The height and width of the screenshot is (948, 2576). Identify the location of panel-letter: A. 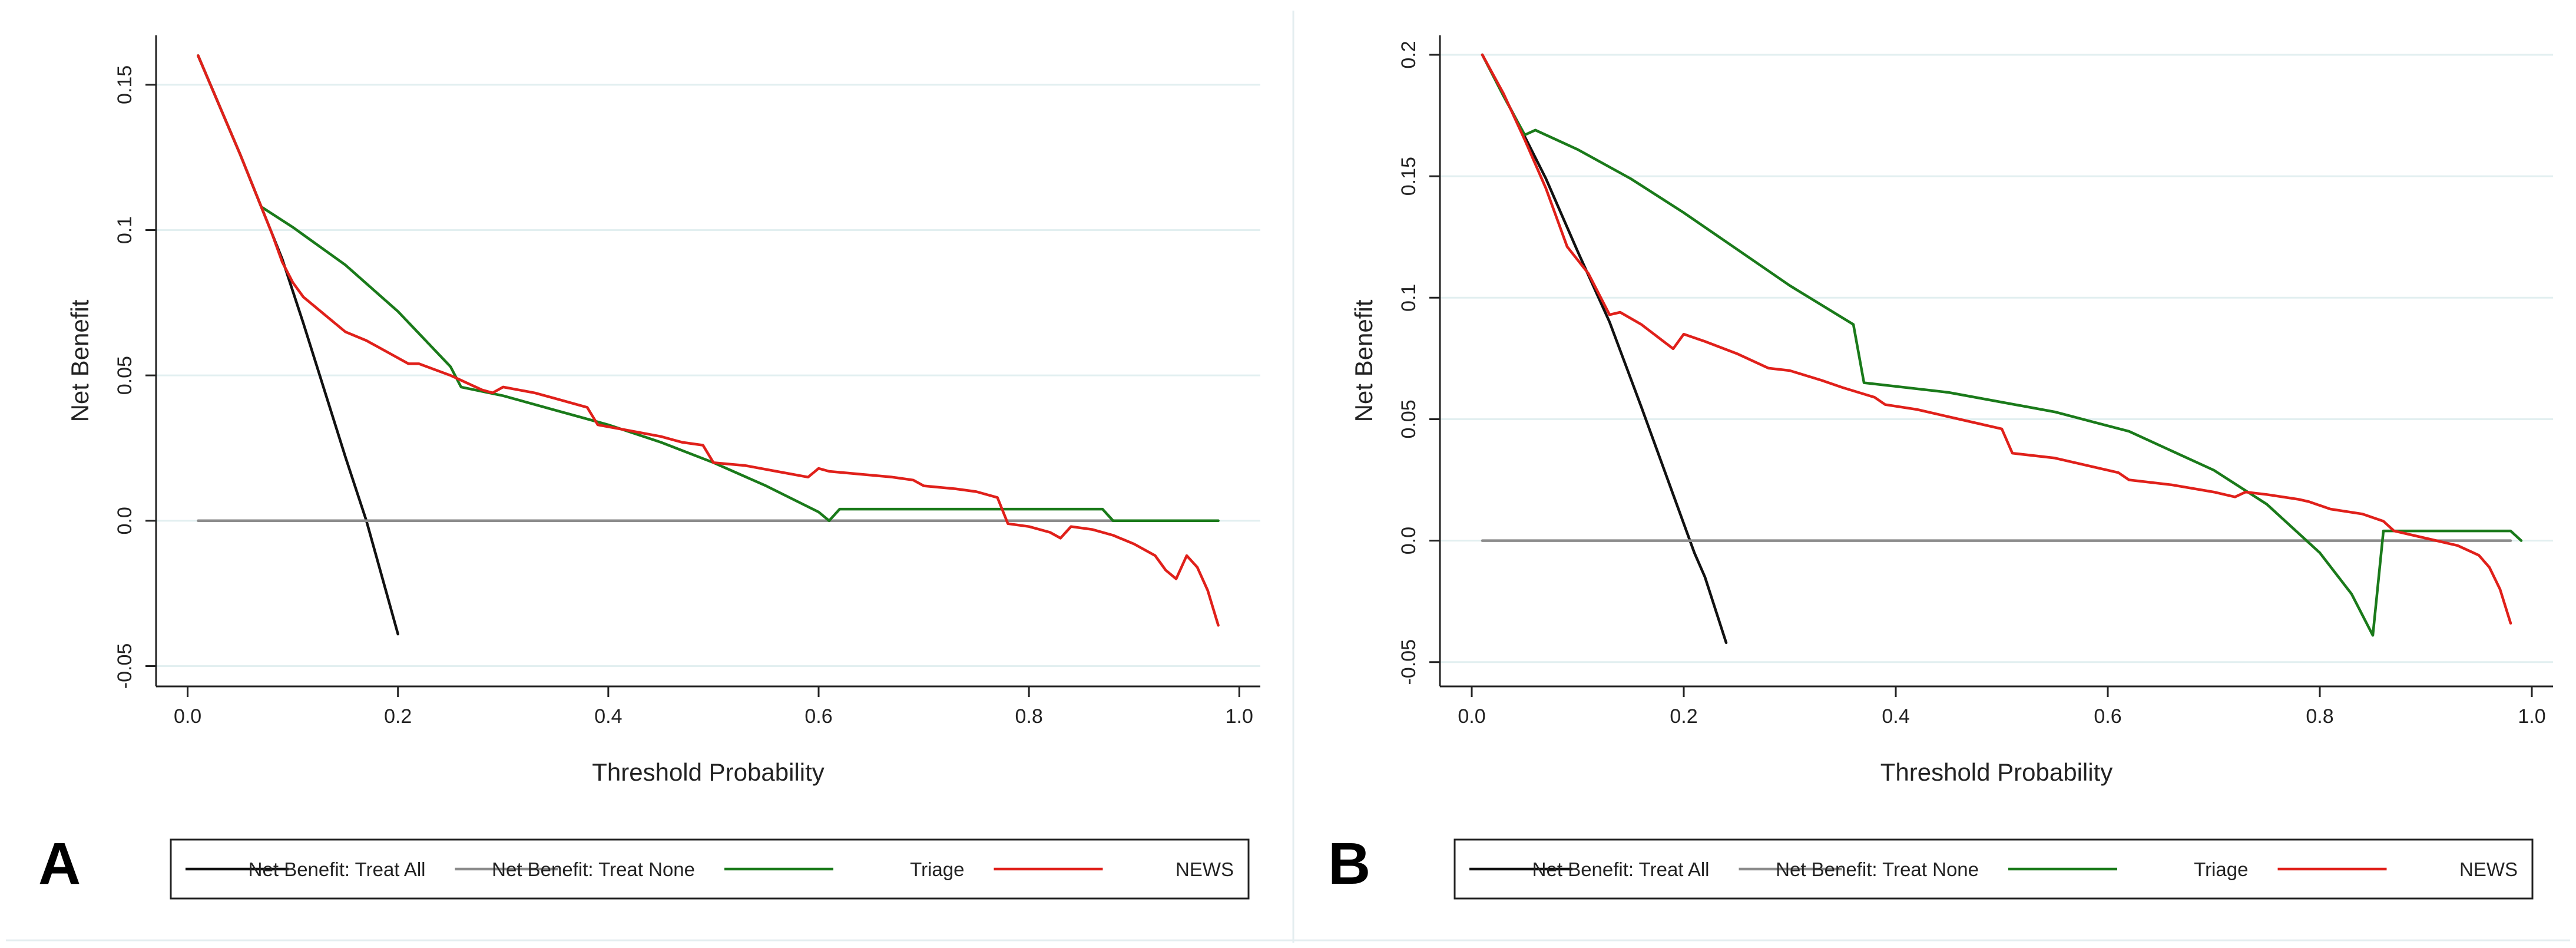
(59, 864).